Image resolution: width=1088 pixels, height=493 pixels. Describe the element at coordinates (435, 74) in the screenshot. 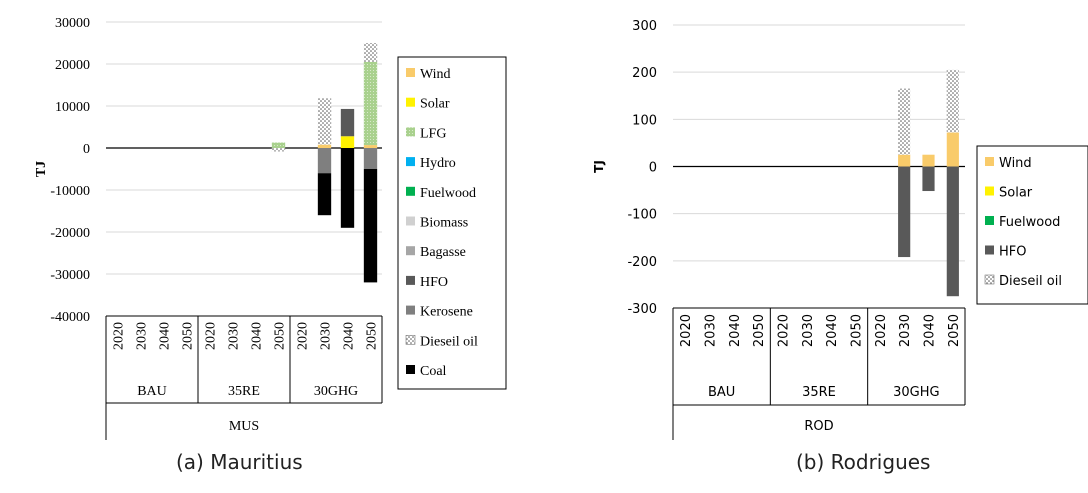

I see `mus-legend-entry: Wind` at that location.